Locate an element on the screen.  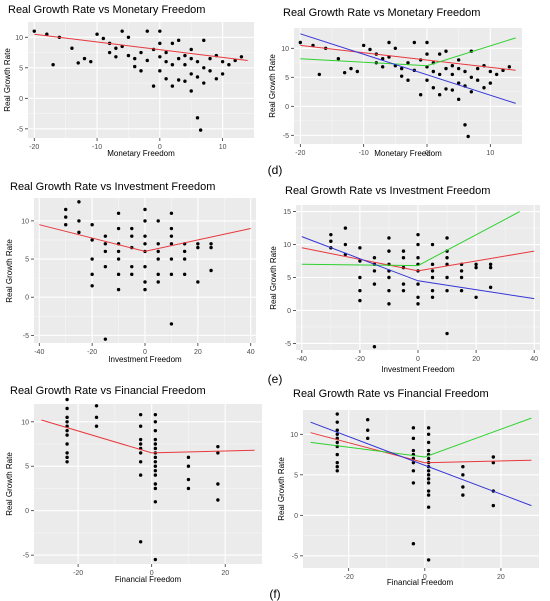
x-tick-label: 20 is located at coordinates (476, 359).